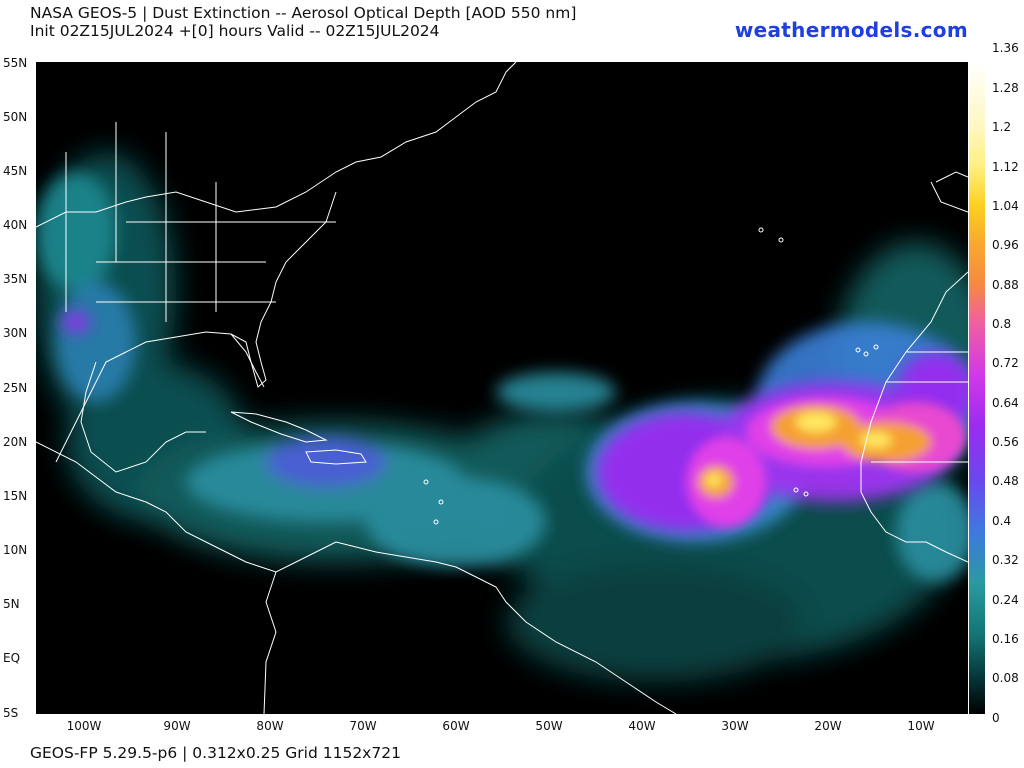 Image resolution: width=1024 pixels, height=768 pixels. What do you see at coordinates (15, 388) in the screenshot?
I see `lat-label: 25N` at bounding box center [15, 388].